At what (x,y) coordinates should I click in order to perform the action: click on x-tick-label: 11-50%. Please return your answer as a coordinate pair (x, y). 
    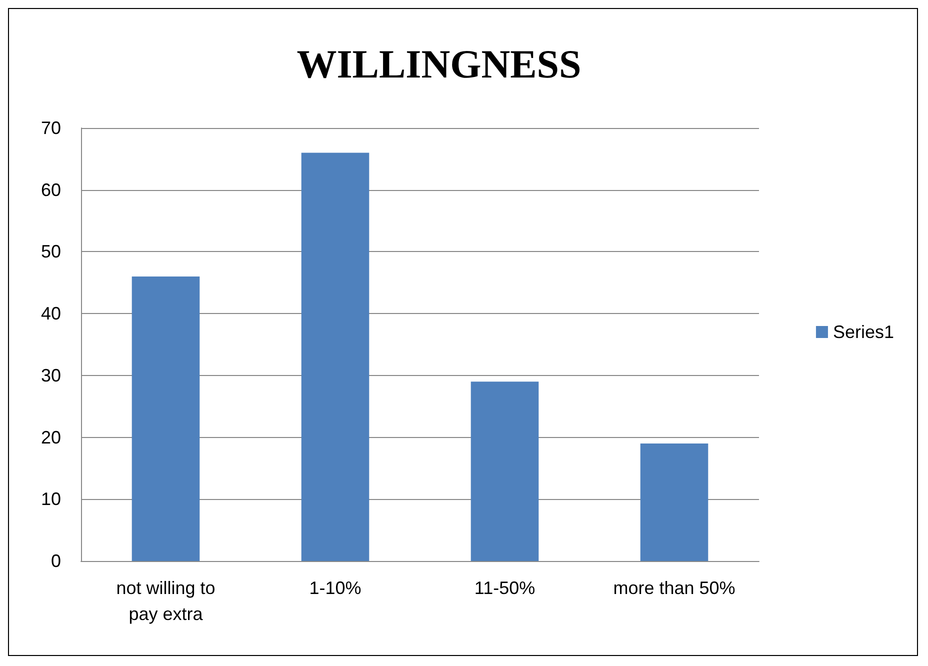
    Looking at the image, I should click on (505, 588).